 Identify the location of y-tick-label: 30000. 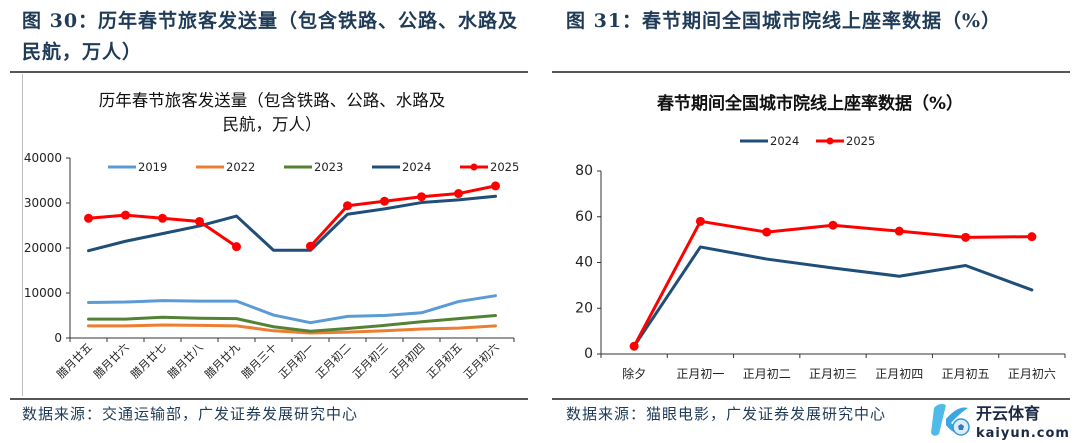
(43, 203).